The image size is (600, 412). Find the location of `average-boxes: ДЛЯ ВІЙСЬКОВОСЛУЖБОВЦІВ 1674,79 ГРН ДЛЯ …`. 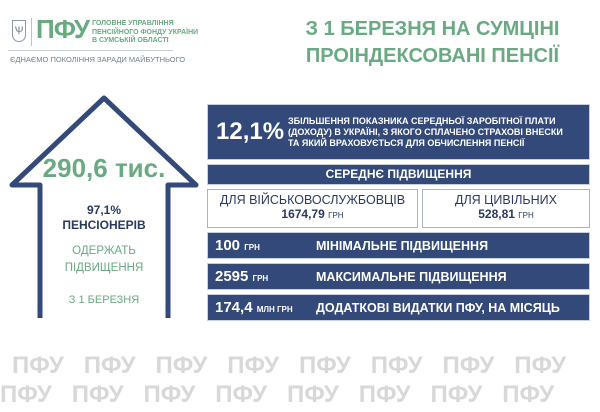

average-boxes: ДЛЯ ВІЙСЬКОВОСЛУЖБОВЦІВ 1674,79 ГРН ДЛЯ … is located at coordinates (398, 208).